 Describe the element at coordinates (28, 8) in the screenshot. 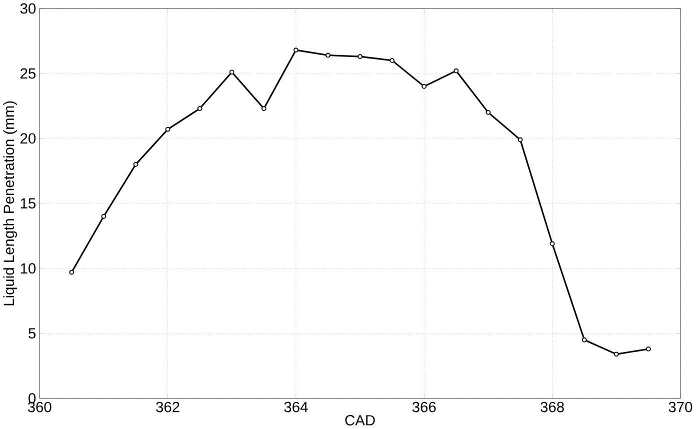

I see `y-tick-label: 30` at that location.